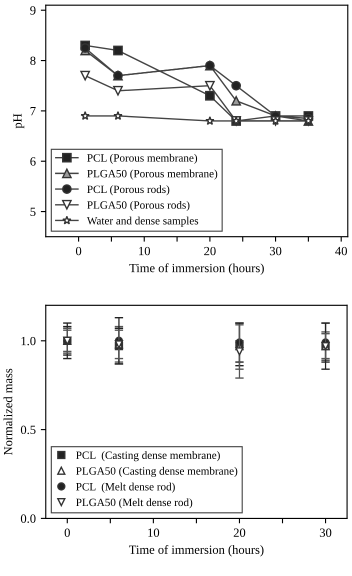  I want to click on y-tick-label: 8, so click(33, 61).